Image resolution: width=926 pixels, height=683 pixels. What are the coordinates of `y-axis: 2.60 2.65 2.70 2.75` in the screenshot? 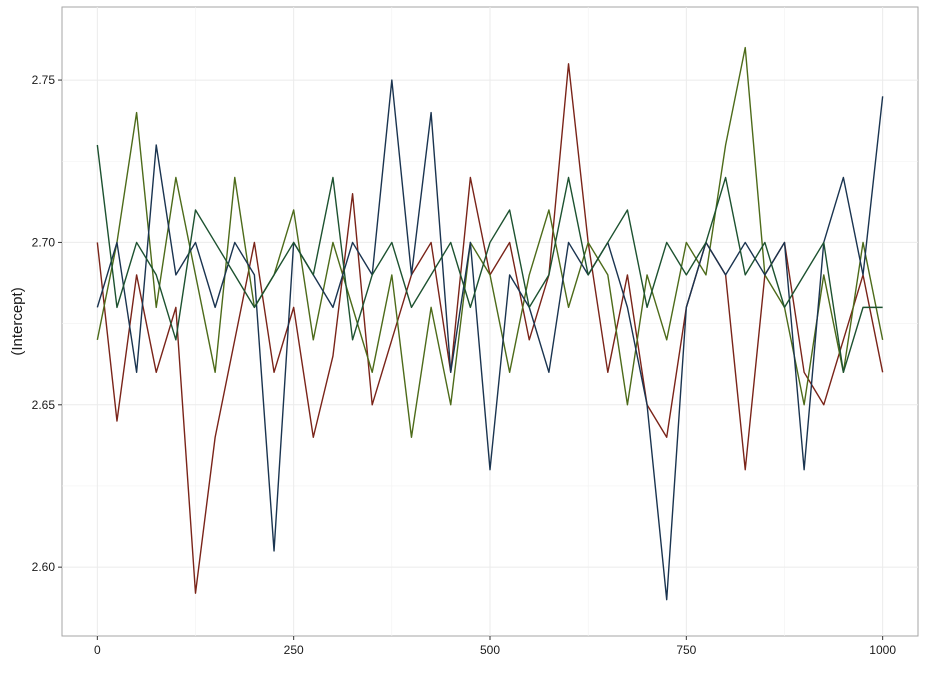 It's located at (47, 323).